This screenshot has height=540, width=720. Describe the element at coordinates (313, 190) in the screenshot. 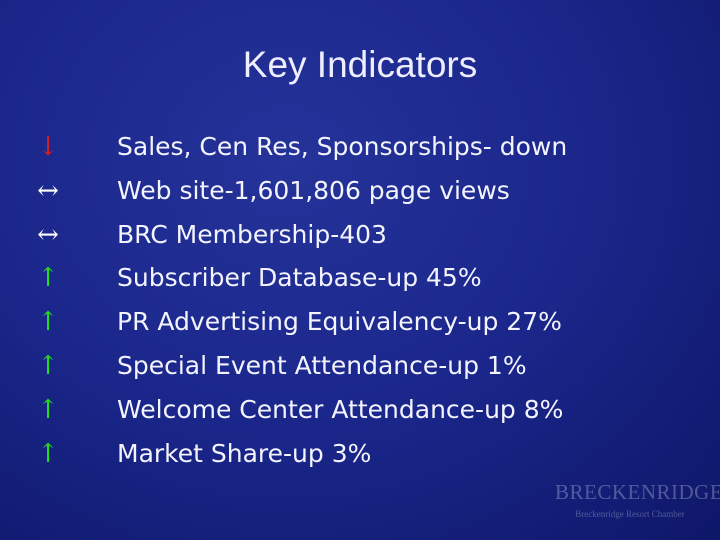

I see `indicator-text: Web site-1,601,806 page views` at that location.